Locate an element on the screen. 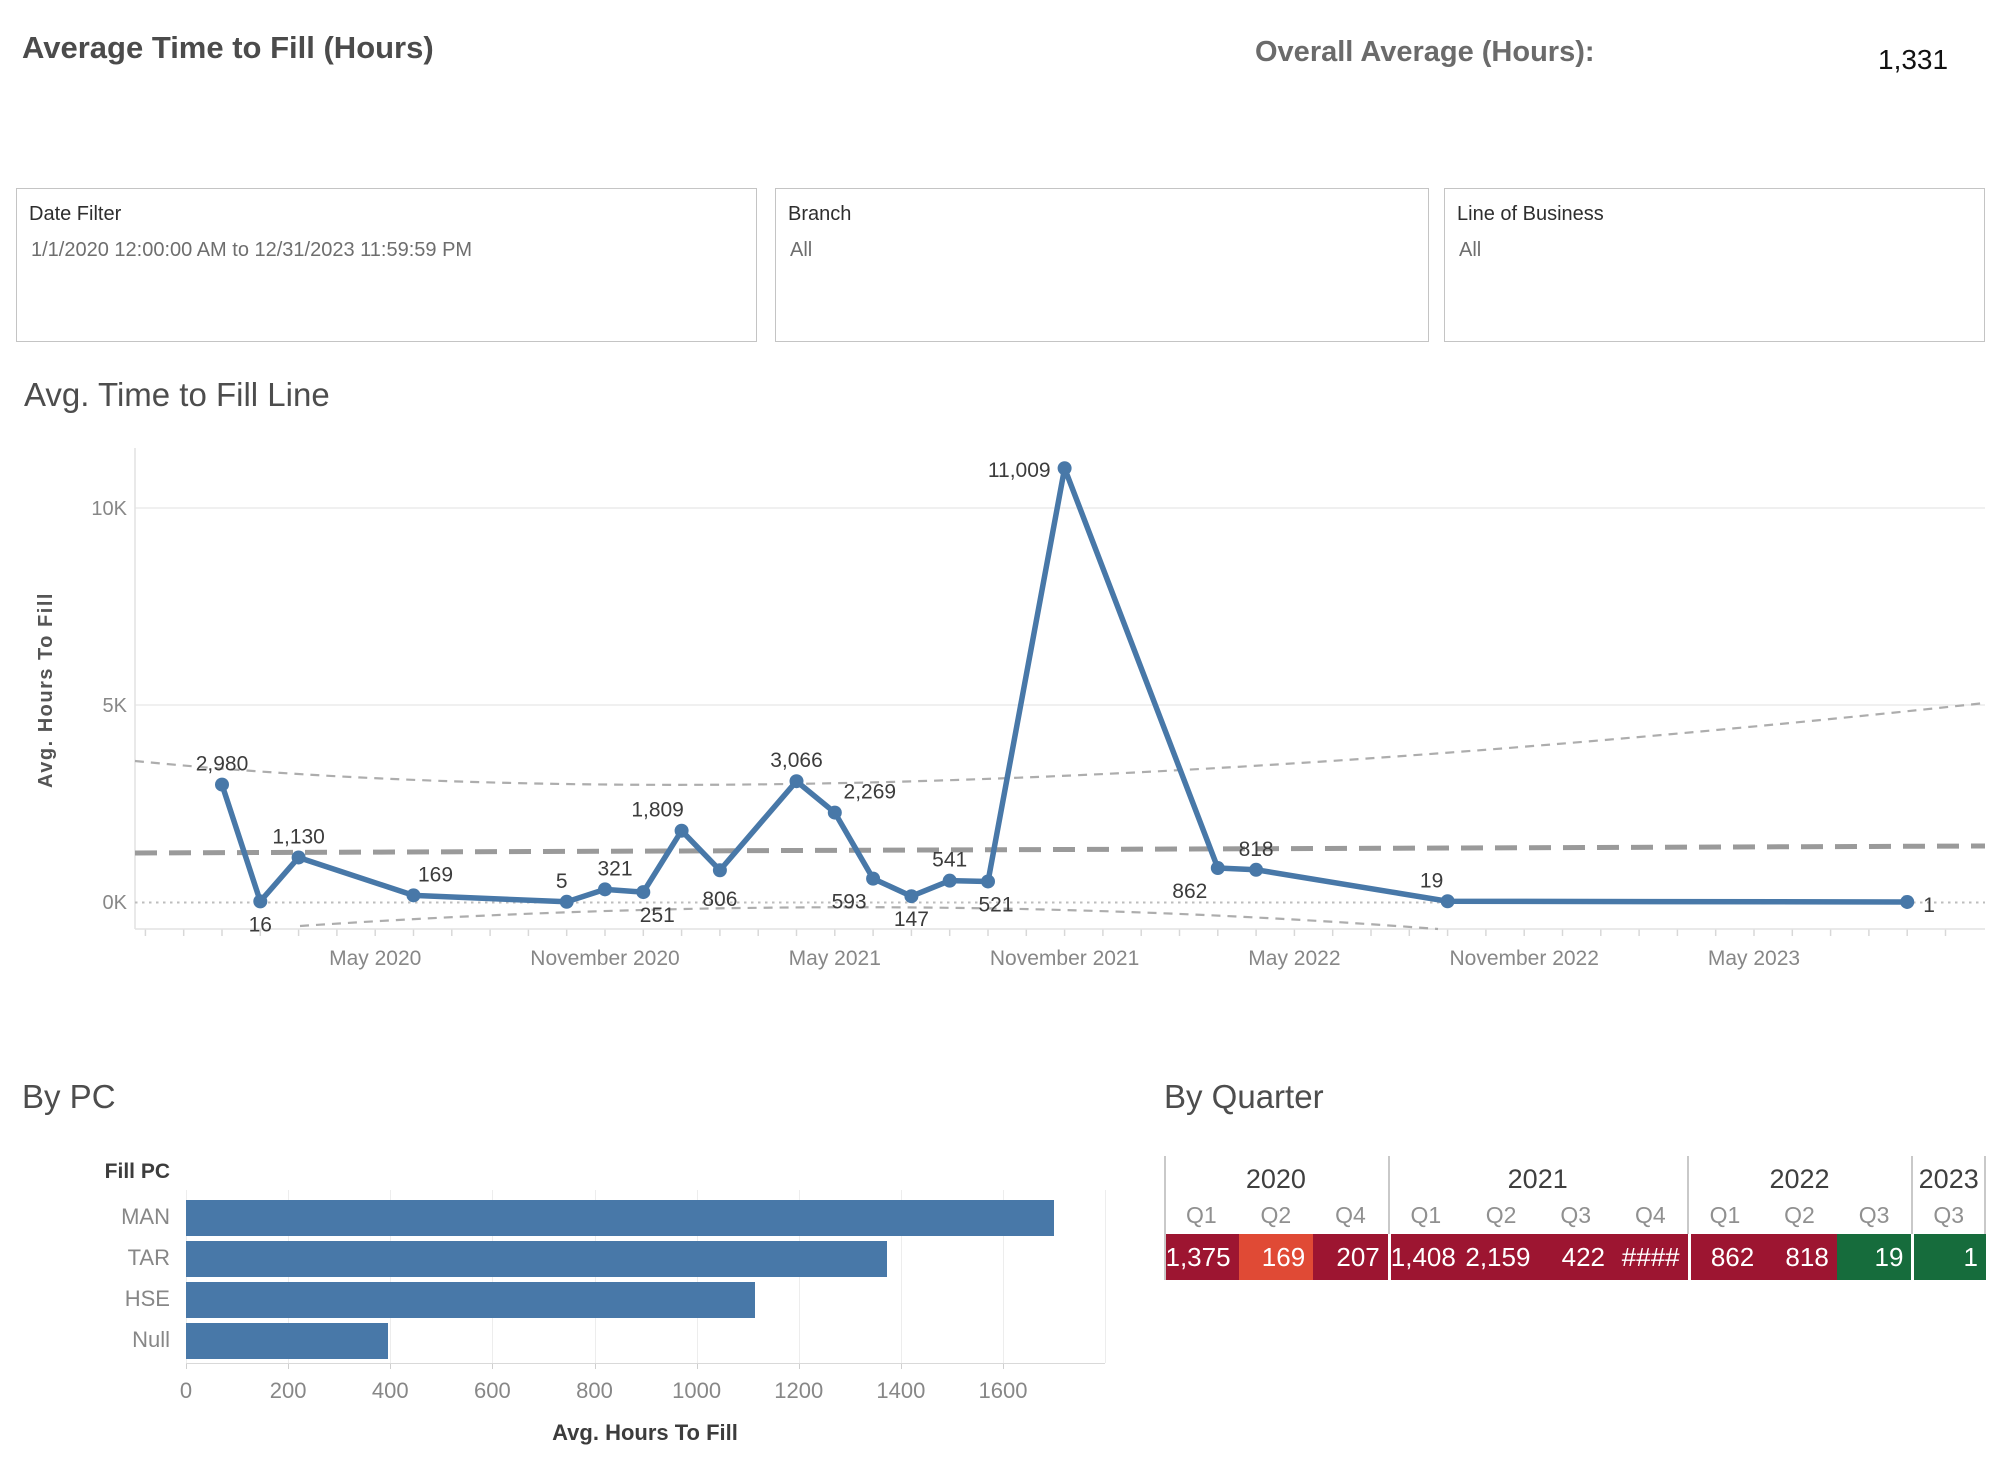 This screenshot has height=1458, width=1999. point-label-2021-04: 3,066 is located at coordinates (796, 760).